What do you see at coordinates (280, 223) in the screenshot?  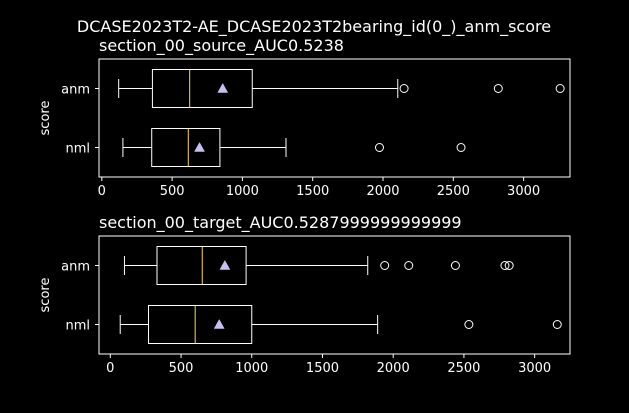 I see `panel-title: section_00_target_AUC0.5287999999999999` at bounding box center [280, 223].